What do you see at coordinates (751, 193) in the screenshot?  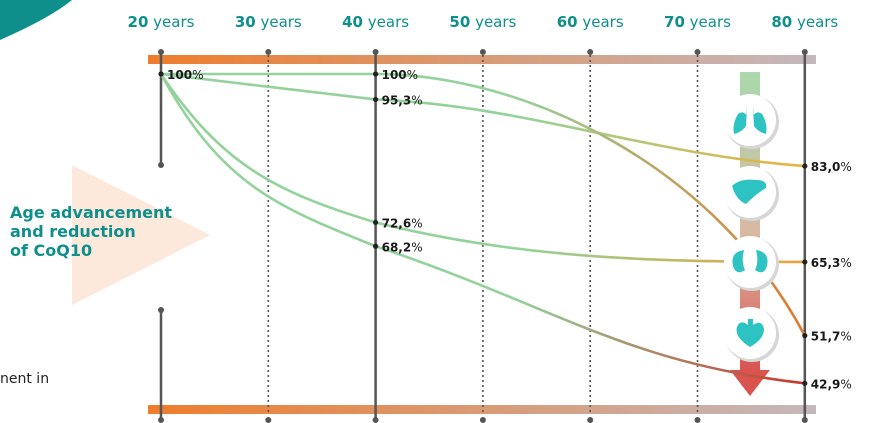 I see `liver-icon` at bounding box center [751, 193].